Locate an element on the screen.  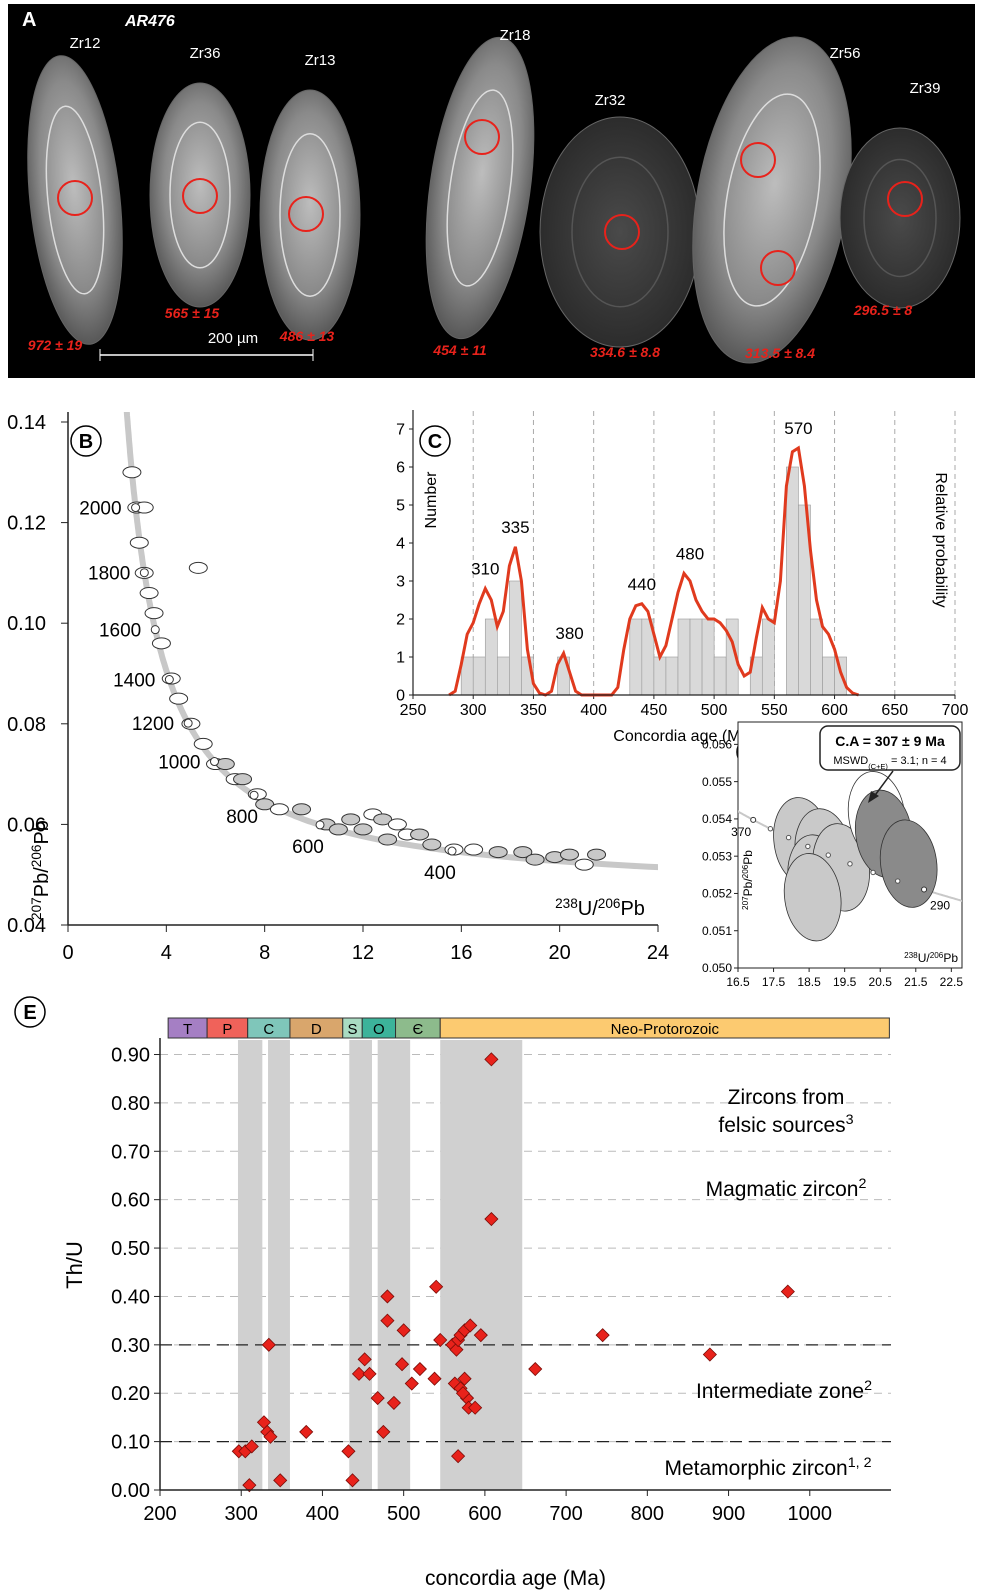
annotation-box is located at coordinates (890, 748).